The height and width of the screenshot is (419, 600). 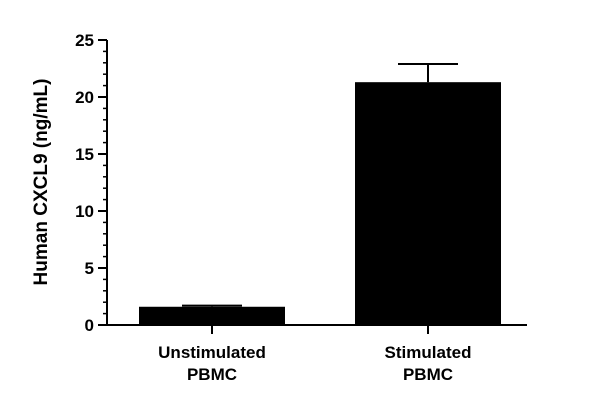 What do you see at coordinates (91, 183) in the screenshot?
I see `y-axis: 0 5 10 15 20 25` at bounding box center [91, 183].